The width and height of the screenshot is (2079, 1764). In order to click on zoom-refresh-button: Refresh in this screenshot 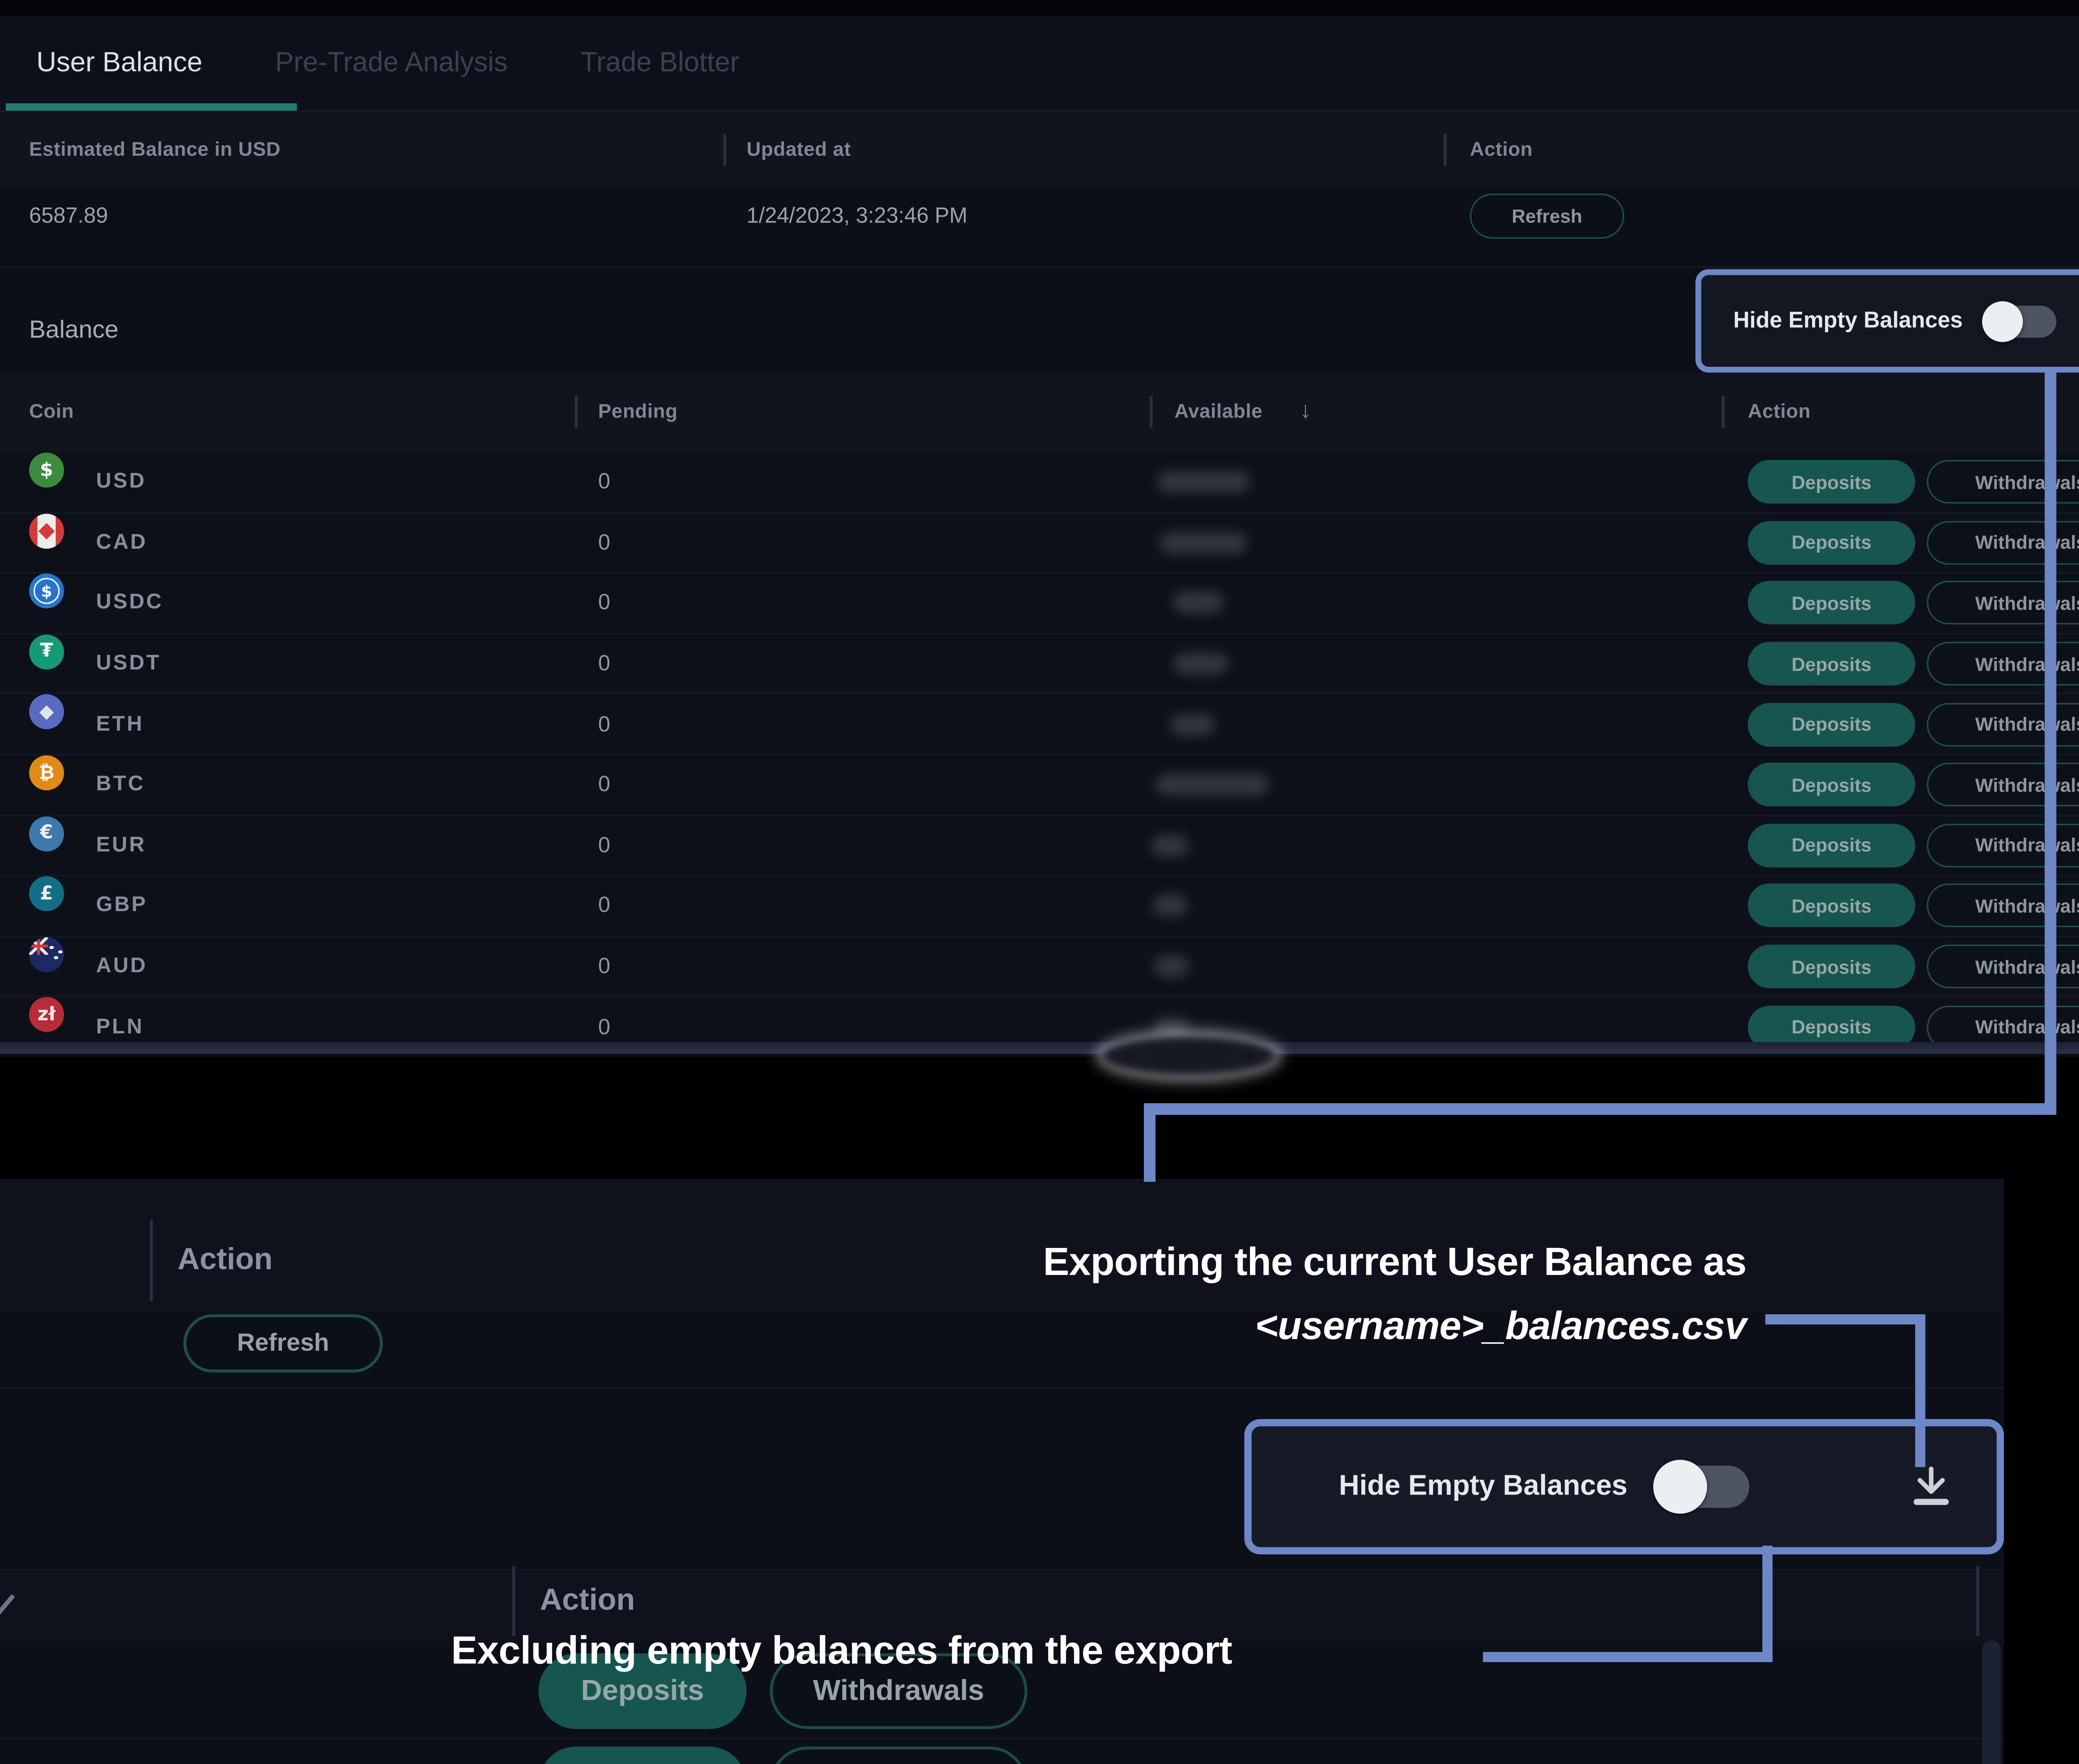, I will do `click(283, 1343)`.